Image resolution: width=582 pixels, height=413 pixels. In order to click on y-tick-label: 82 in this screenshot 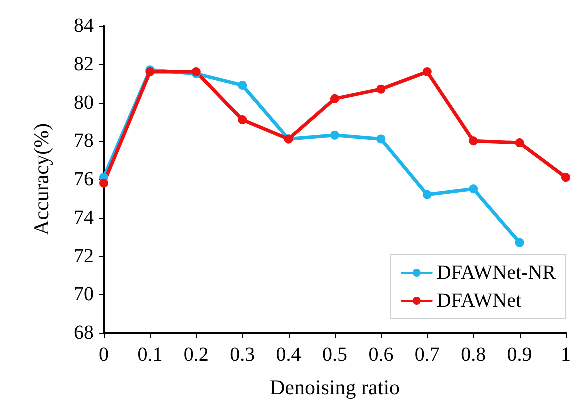, I will do `click(84, 64)`.